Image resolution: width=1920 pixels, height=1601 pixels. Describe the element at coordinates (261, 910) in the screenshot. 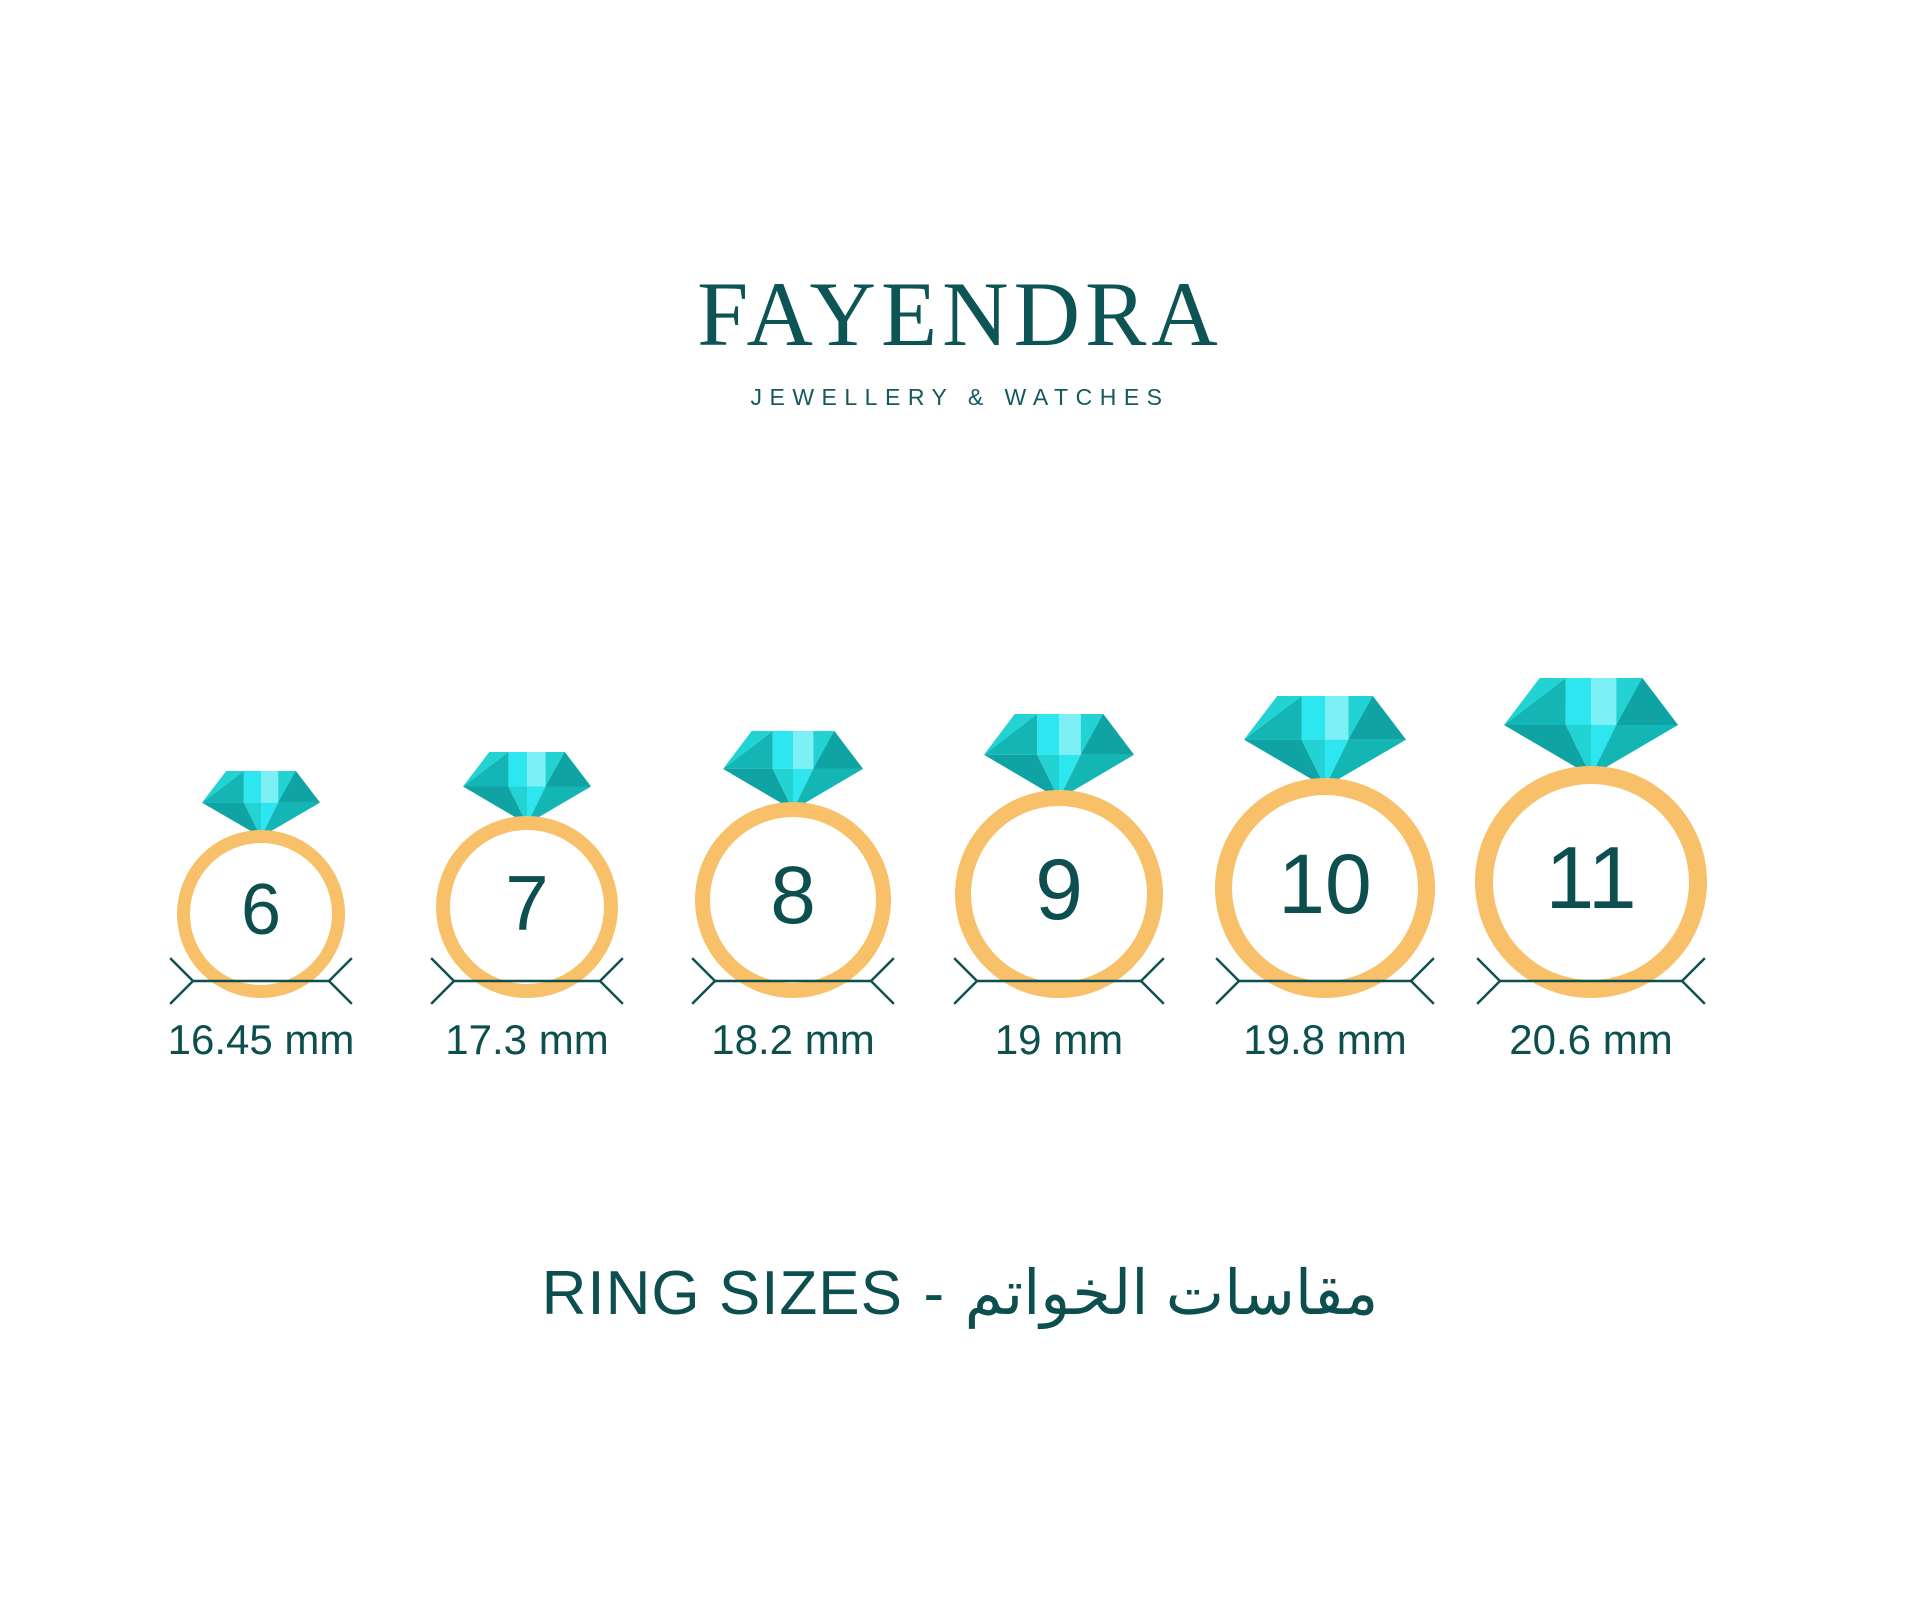

I see `ring-size-number: 6` at that location.